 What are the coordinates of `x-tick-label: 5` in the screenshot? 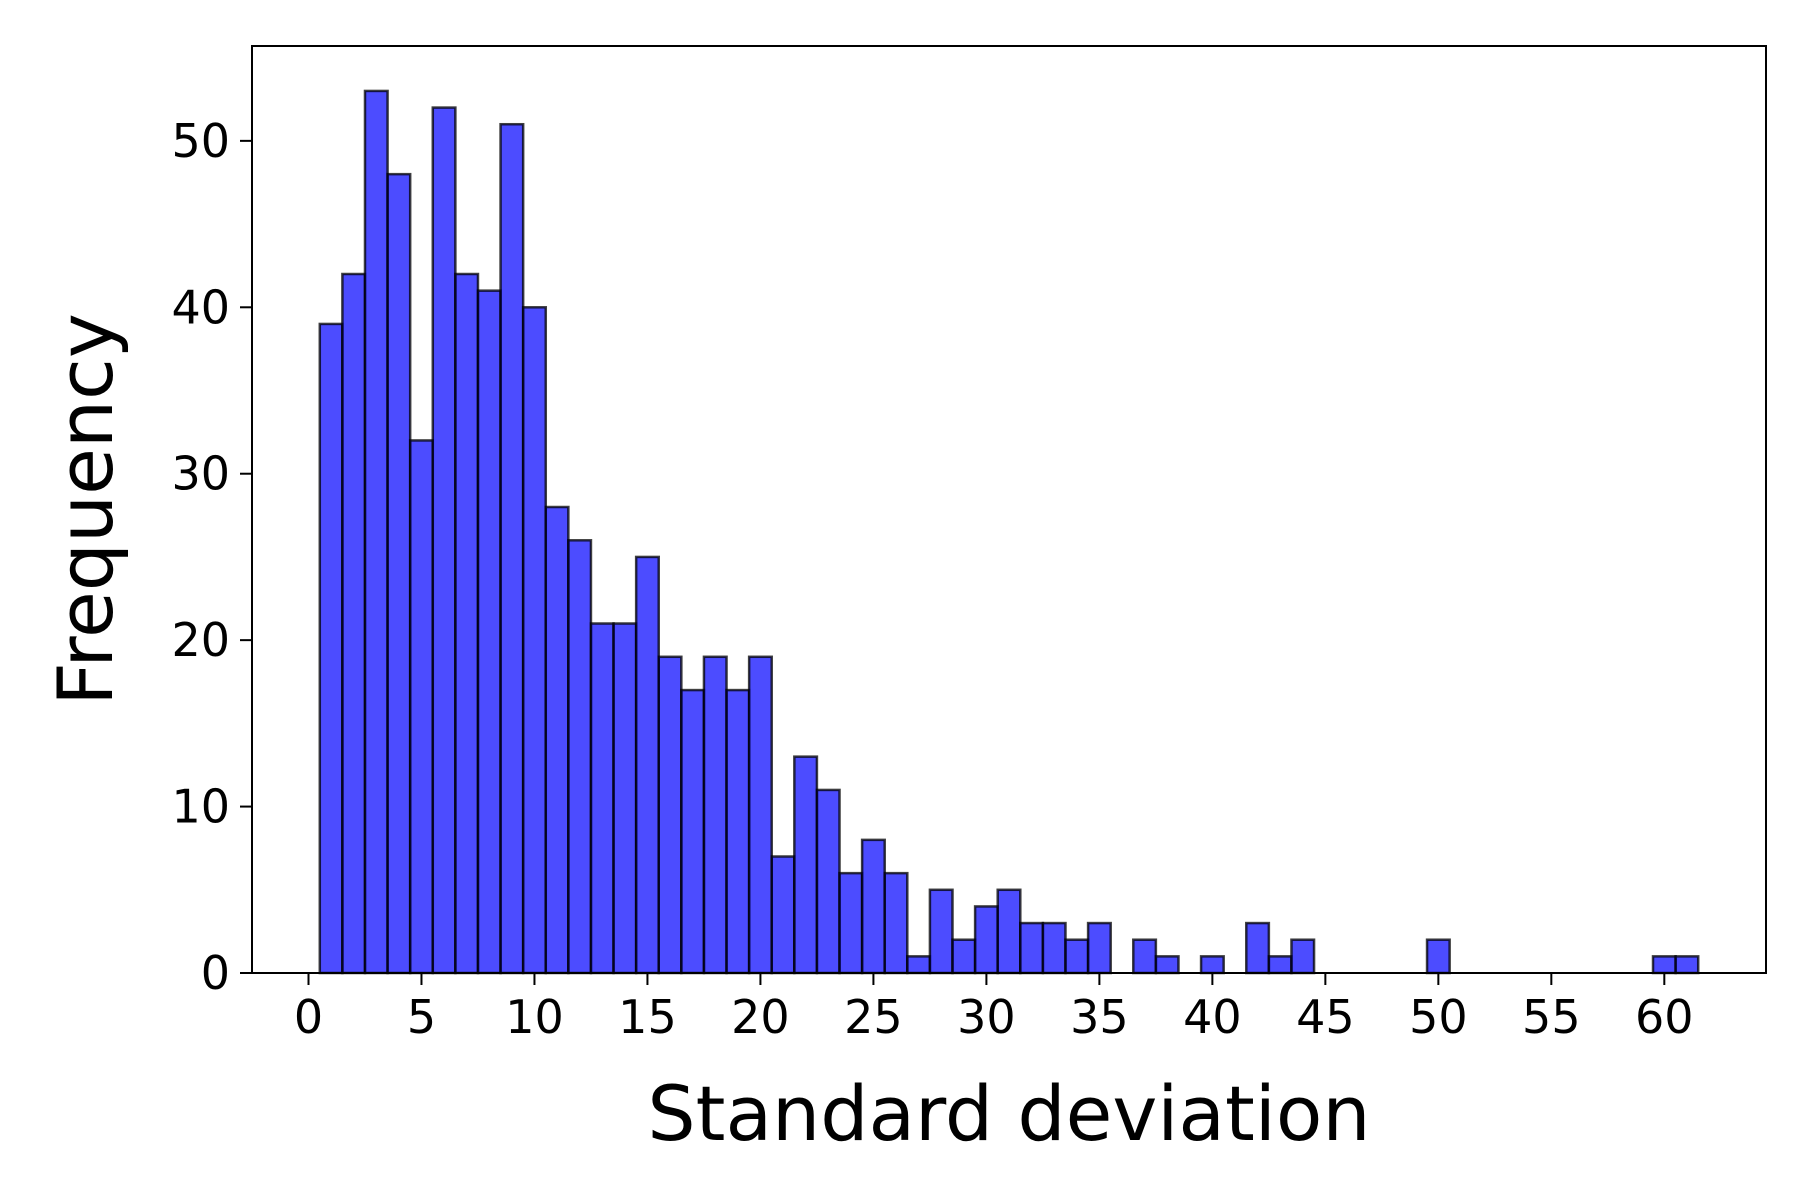 It's located at (421, 1017).